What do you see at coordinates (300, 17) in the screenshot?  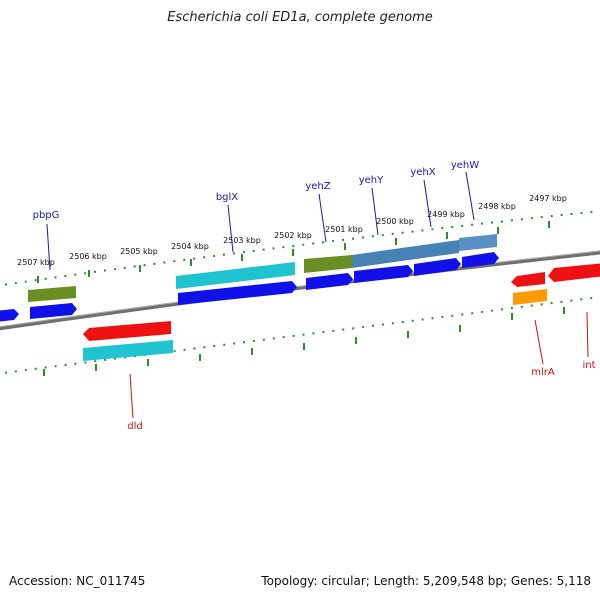 I see `map-title: Escherichia coli ED1a, complete genome` at bounding box center [300, 17].